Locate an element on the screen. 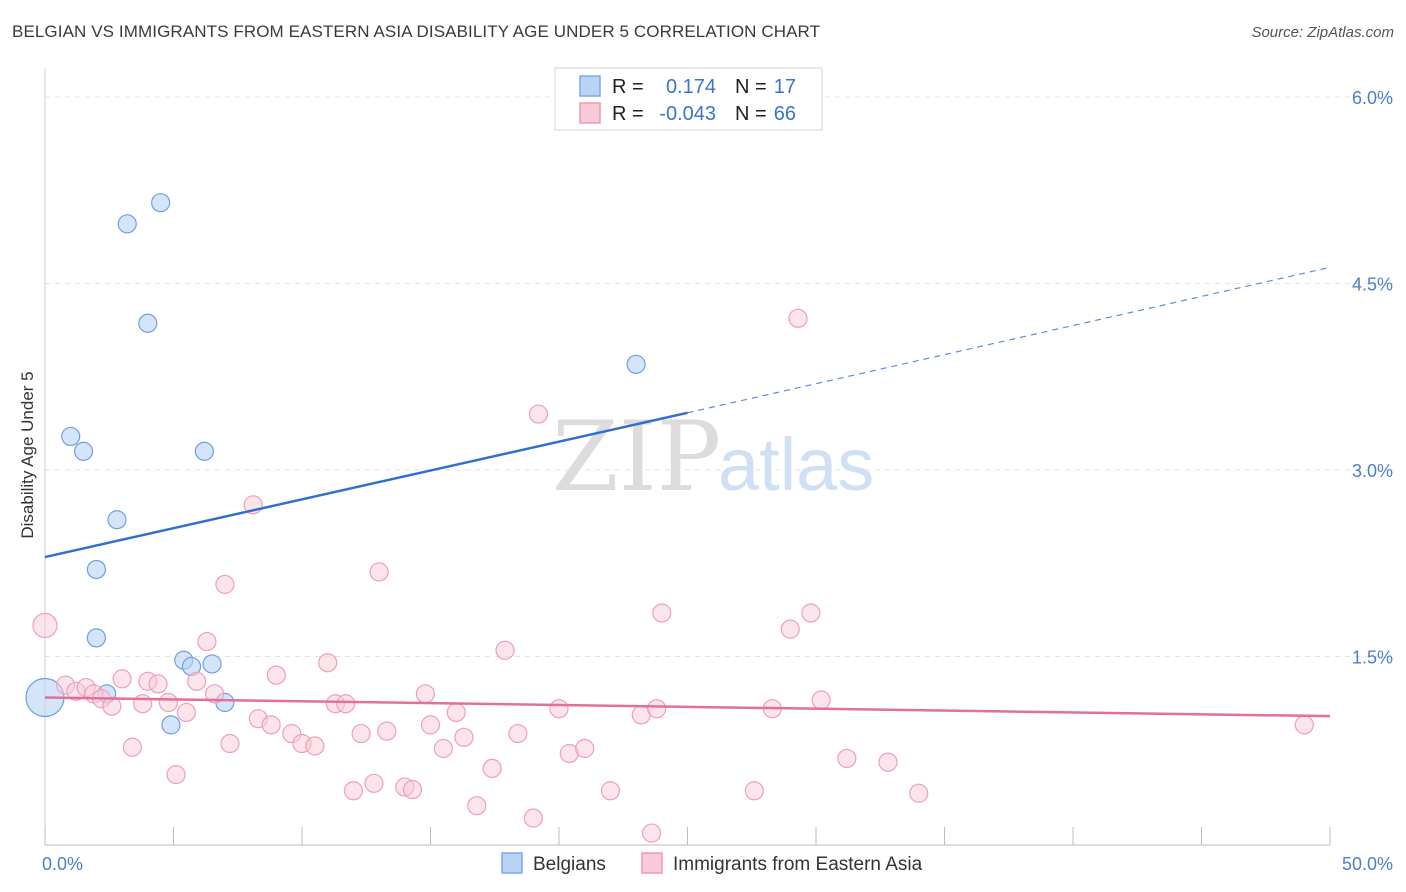 This screenshot has width=1406, height=892. legend-r-value-belgians: 0.174 is located at coordinates (691, 87).